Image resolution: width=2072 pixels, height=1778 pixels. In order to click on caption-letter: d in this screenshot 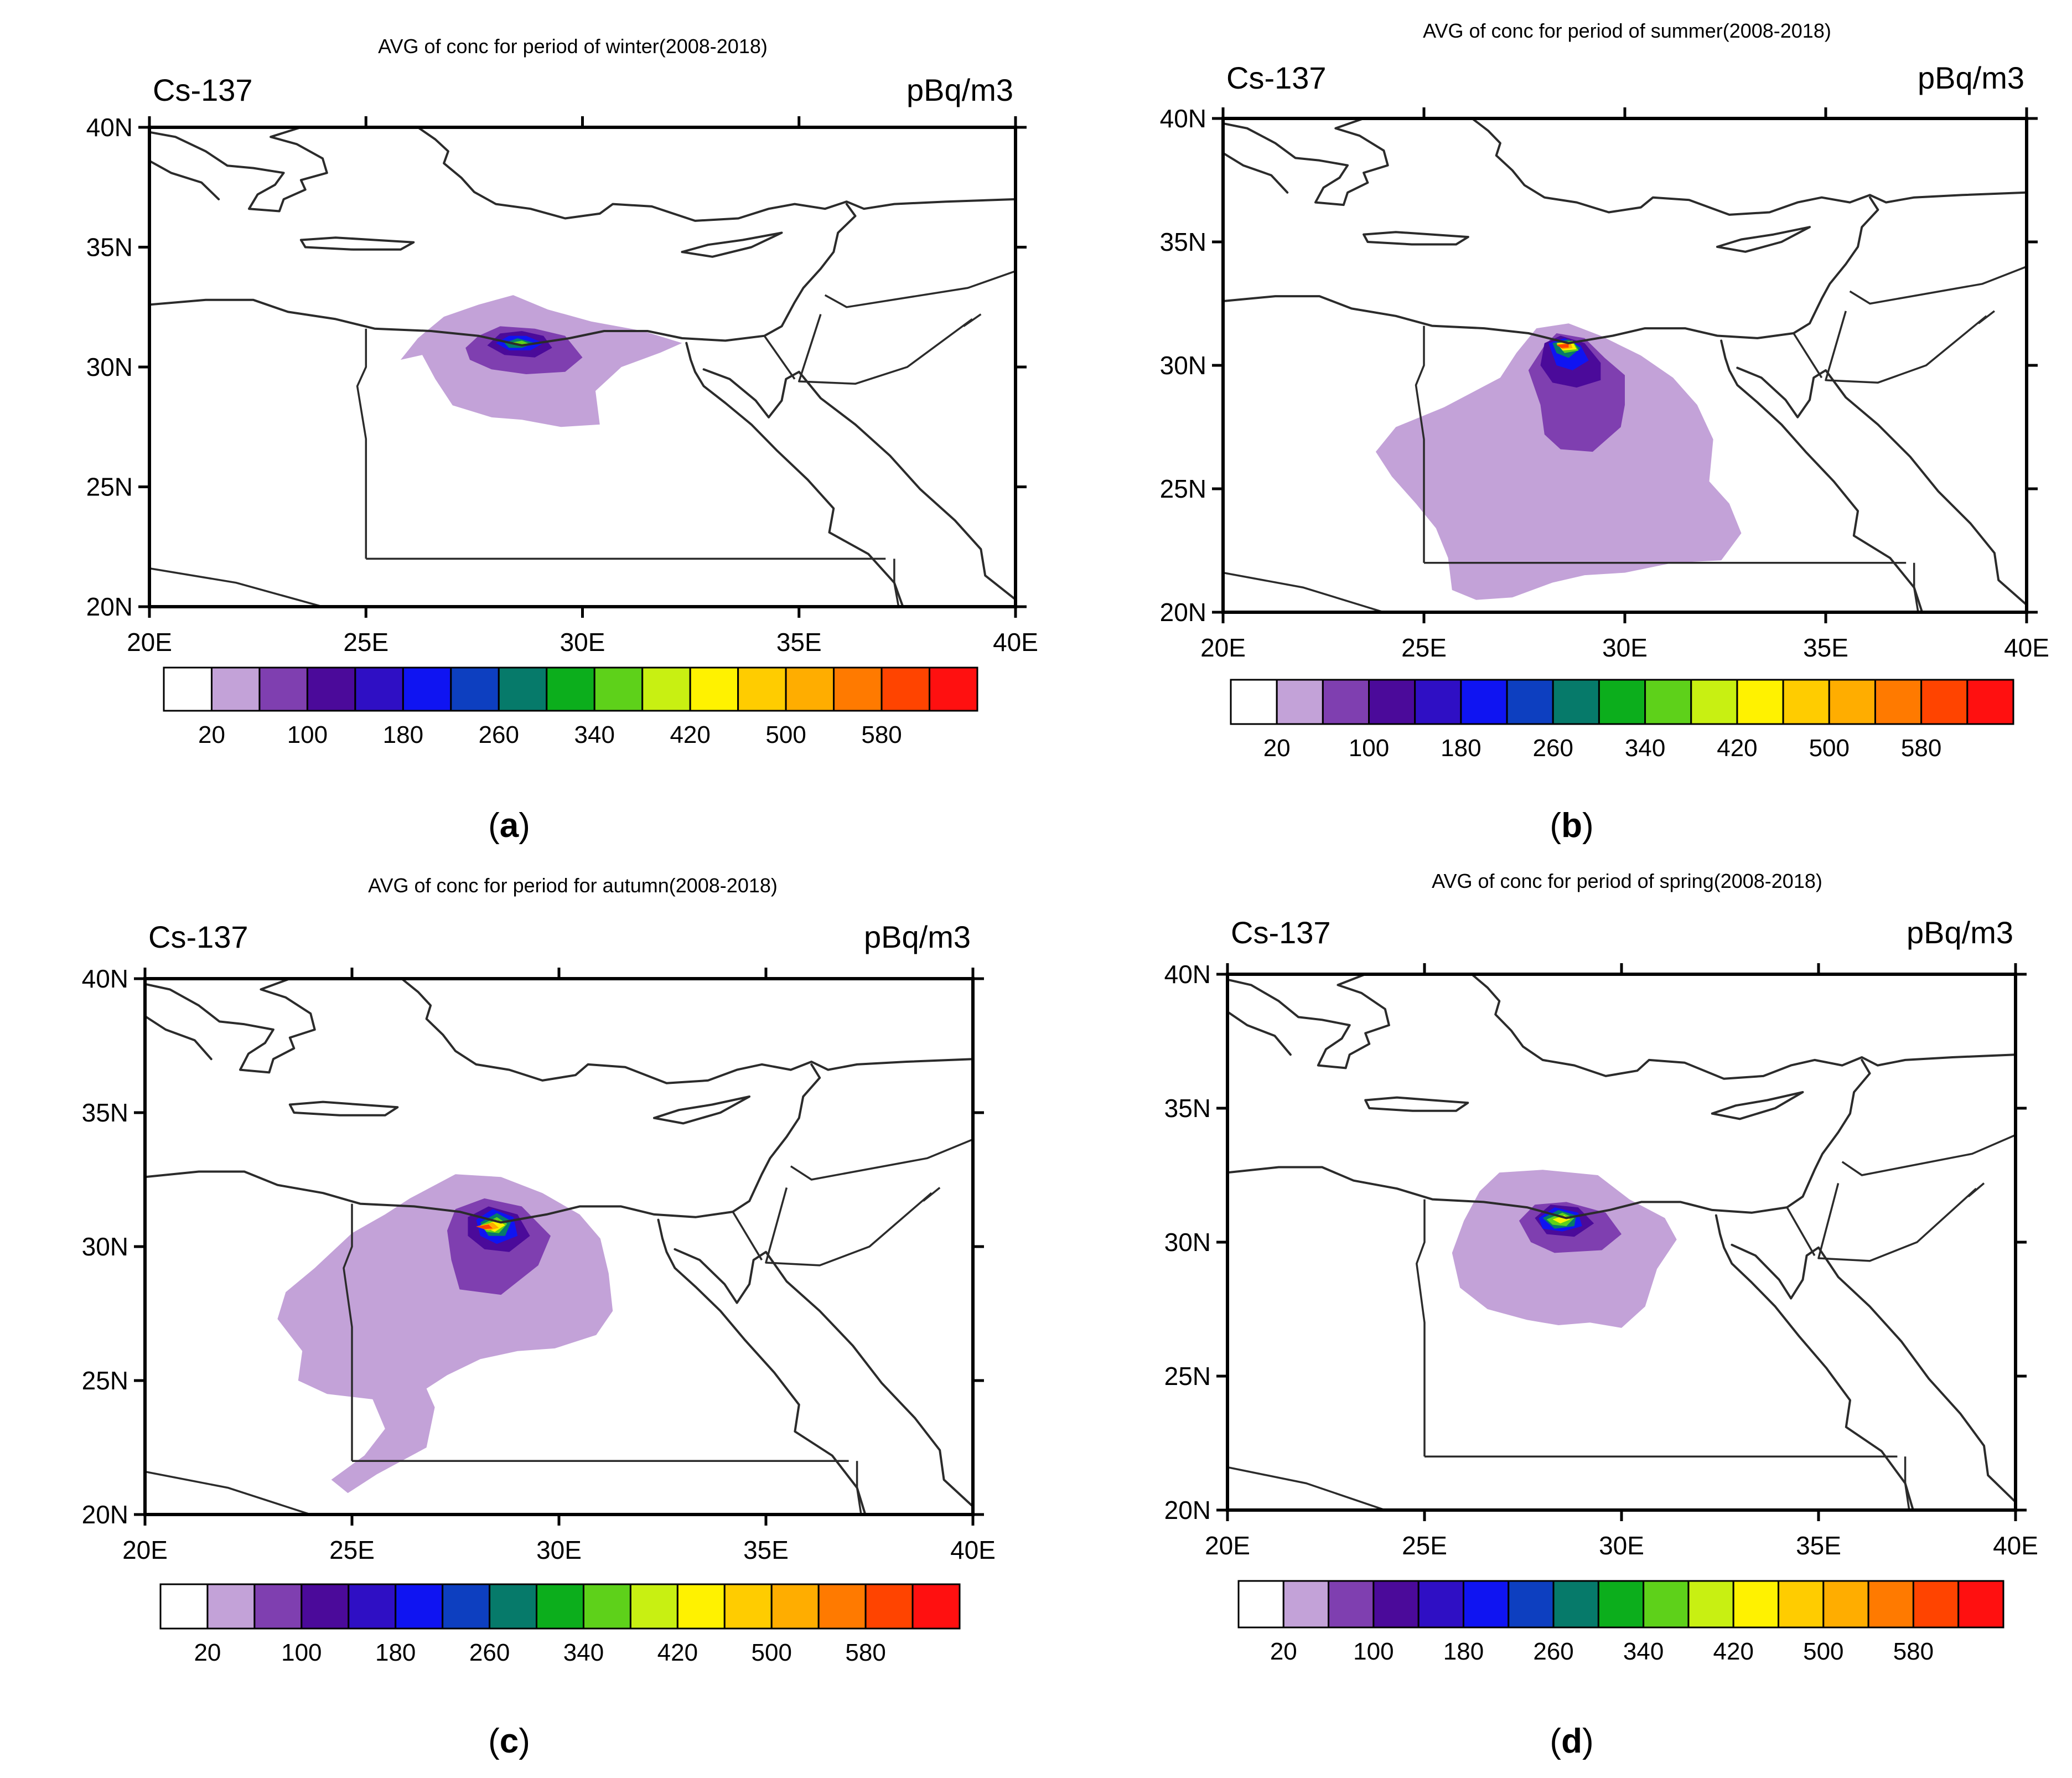, I will do `click(1572, 1741)`.